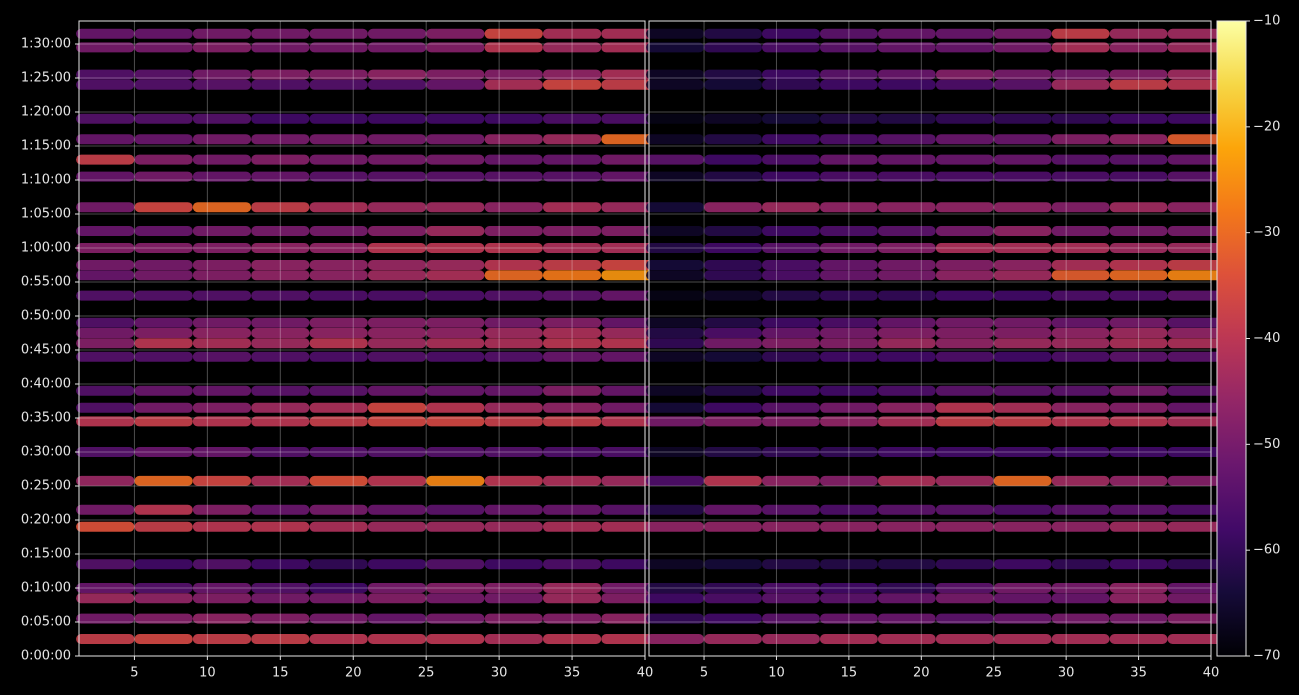 The width and height of the screenshot is (1299, 695). What do you see at coordinates (645, 673) in the screenshot?
I see `x-tick-label: 40` at bounding box center [645, 673].